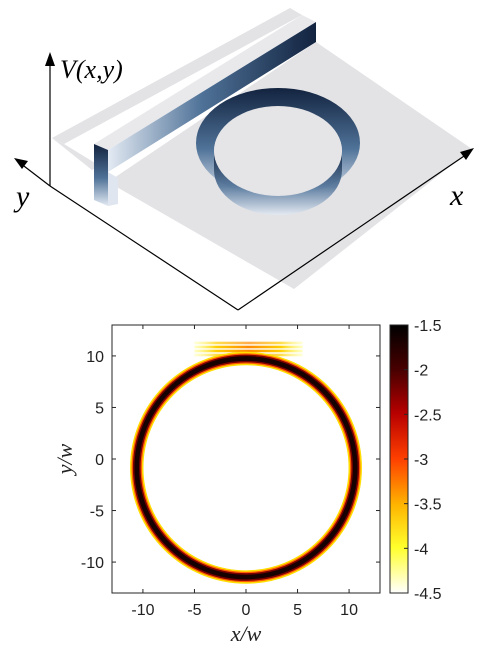  I want to click on colorbar-tick-label: -2.5, so click(428, 415).